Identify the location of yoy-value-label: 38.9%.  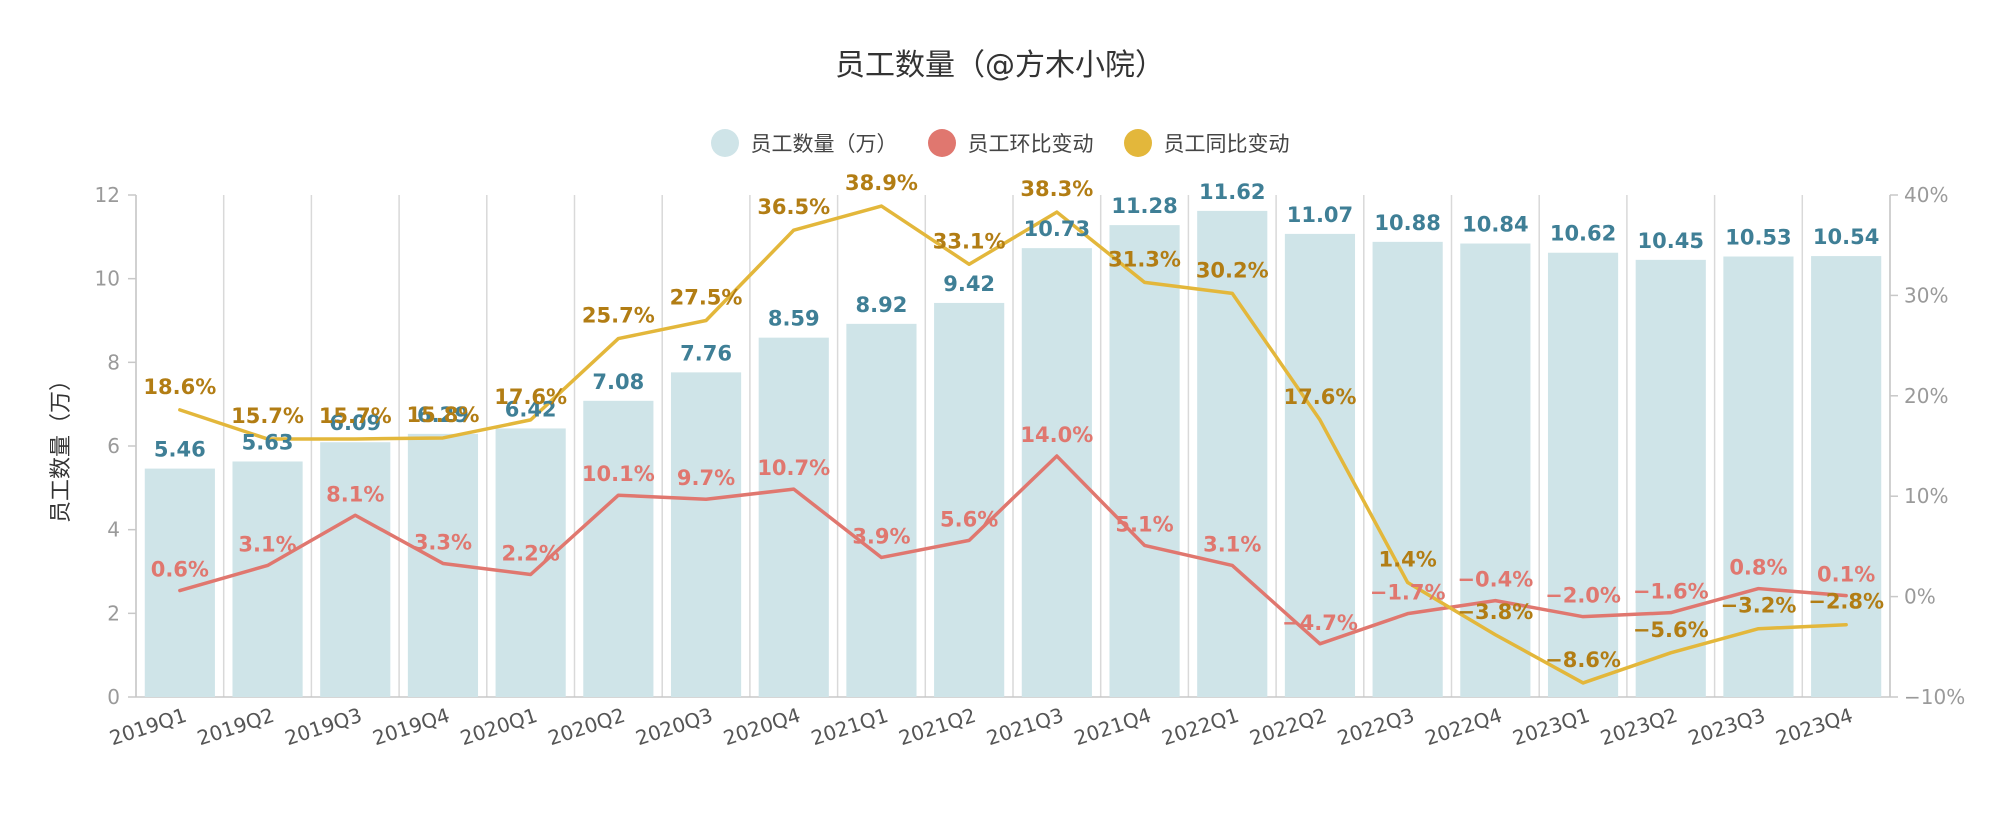
(881, 183).